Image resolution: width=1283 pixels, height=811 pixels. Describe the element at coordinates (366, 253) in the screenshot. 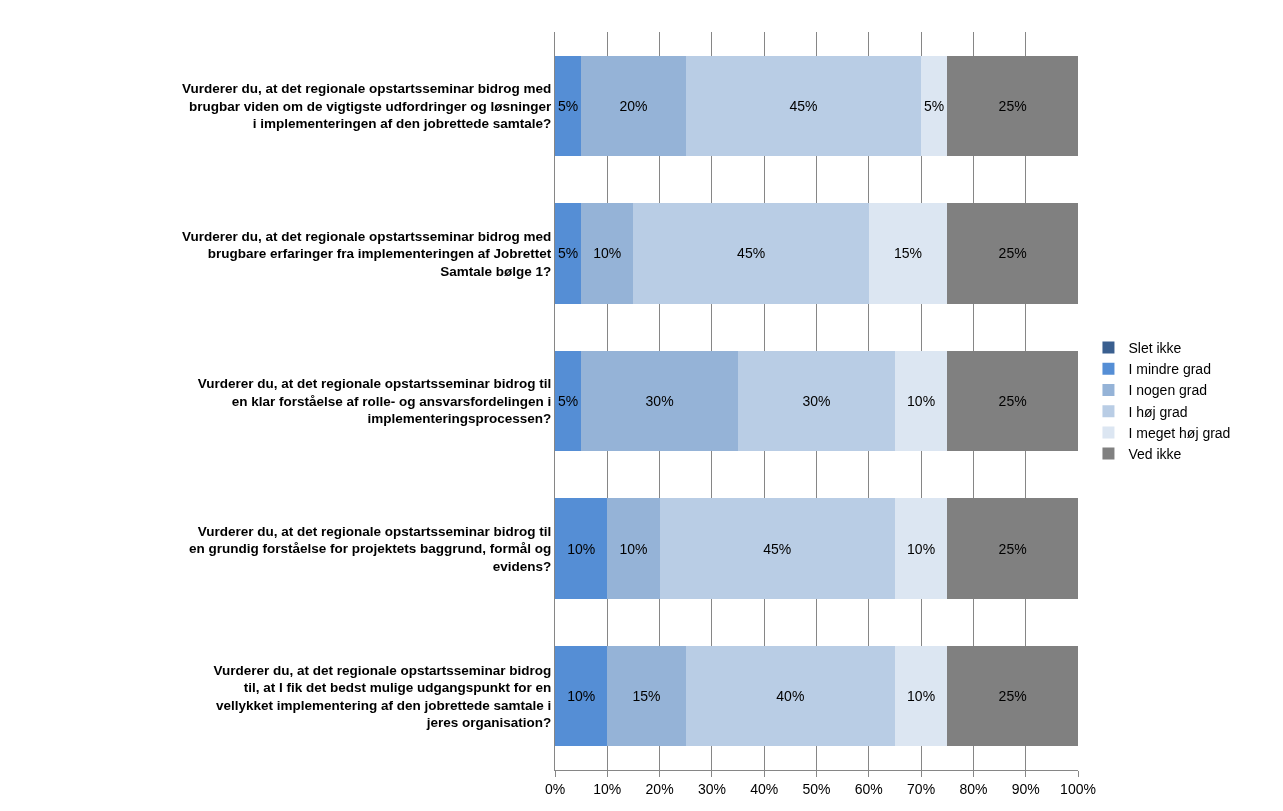

I see `y-tick-label: Vurderer du, at det regionale opstartsseminar bidrog med brugbare erfaringer fra implementeringen af Jobrettet Samtale bølge 1?` at that location.